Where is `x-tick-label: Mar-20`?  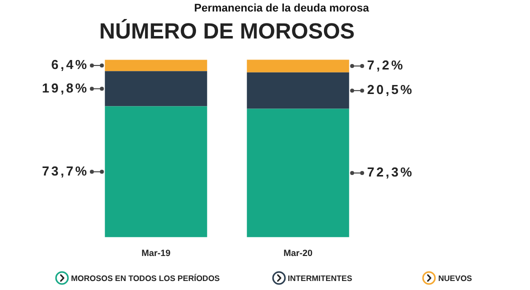 x-tick-label: Mar-20 is located at coordinates (298, 253).